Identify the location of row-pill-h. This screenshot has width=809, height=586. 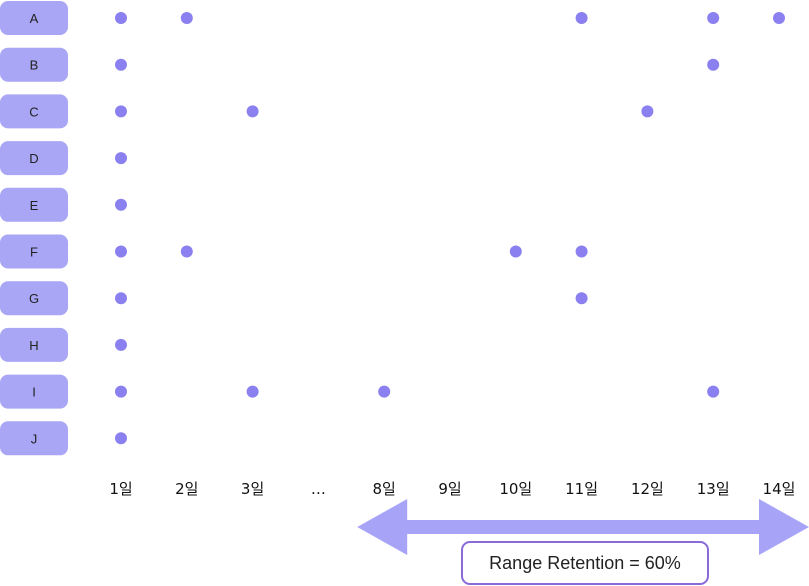
(34, 344).